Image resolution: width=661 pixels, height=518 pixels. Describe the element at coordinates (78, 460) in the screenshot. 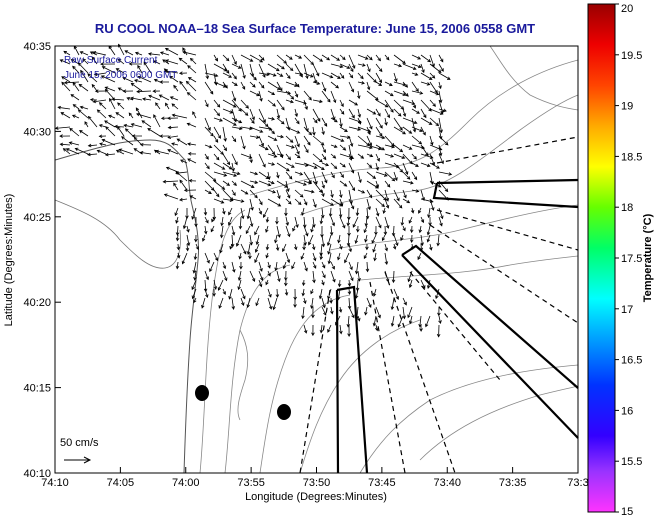

I see `scale-arrow-icon` at that location.